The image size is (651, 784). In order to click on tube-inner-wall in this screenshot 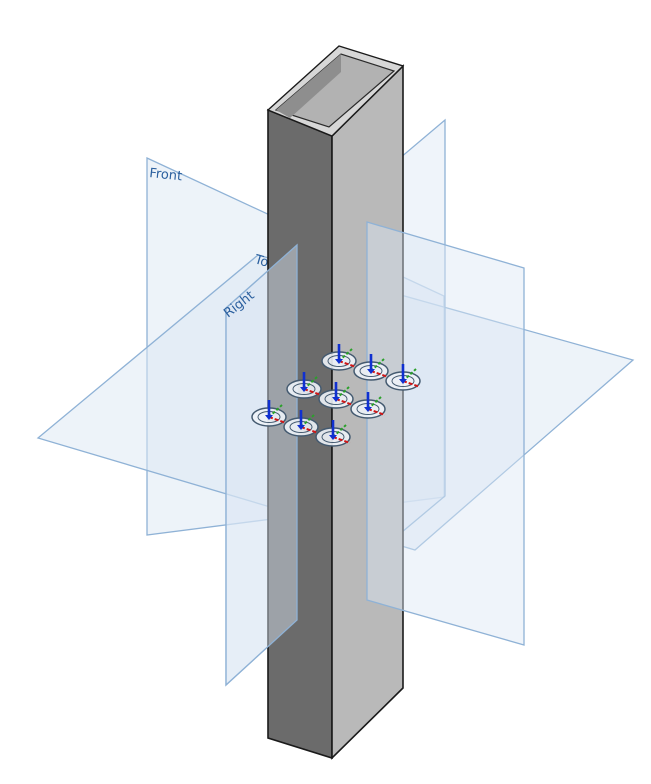, I will do `click(308, 86)`.